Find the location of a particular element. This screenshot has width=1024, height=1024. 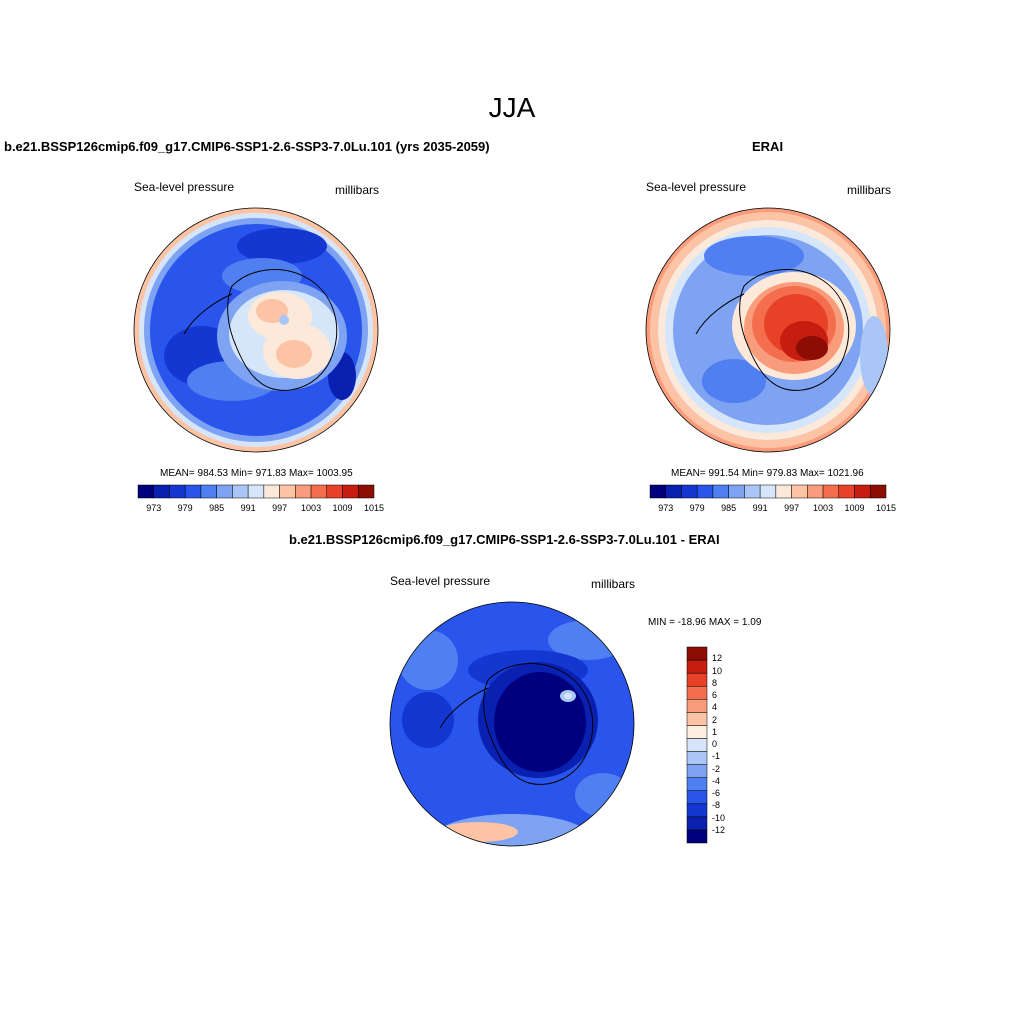

panel-3-colorbar is located at coordinates (697, 745).